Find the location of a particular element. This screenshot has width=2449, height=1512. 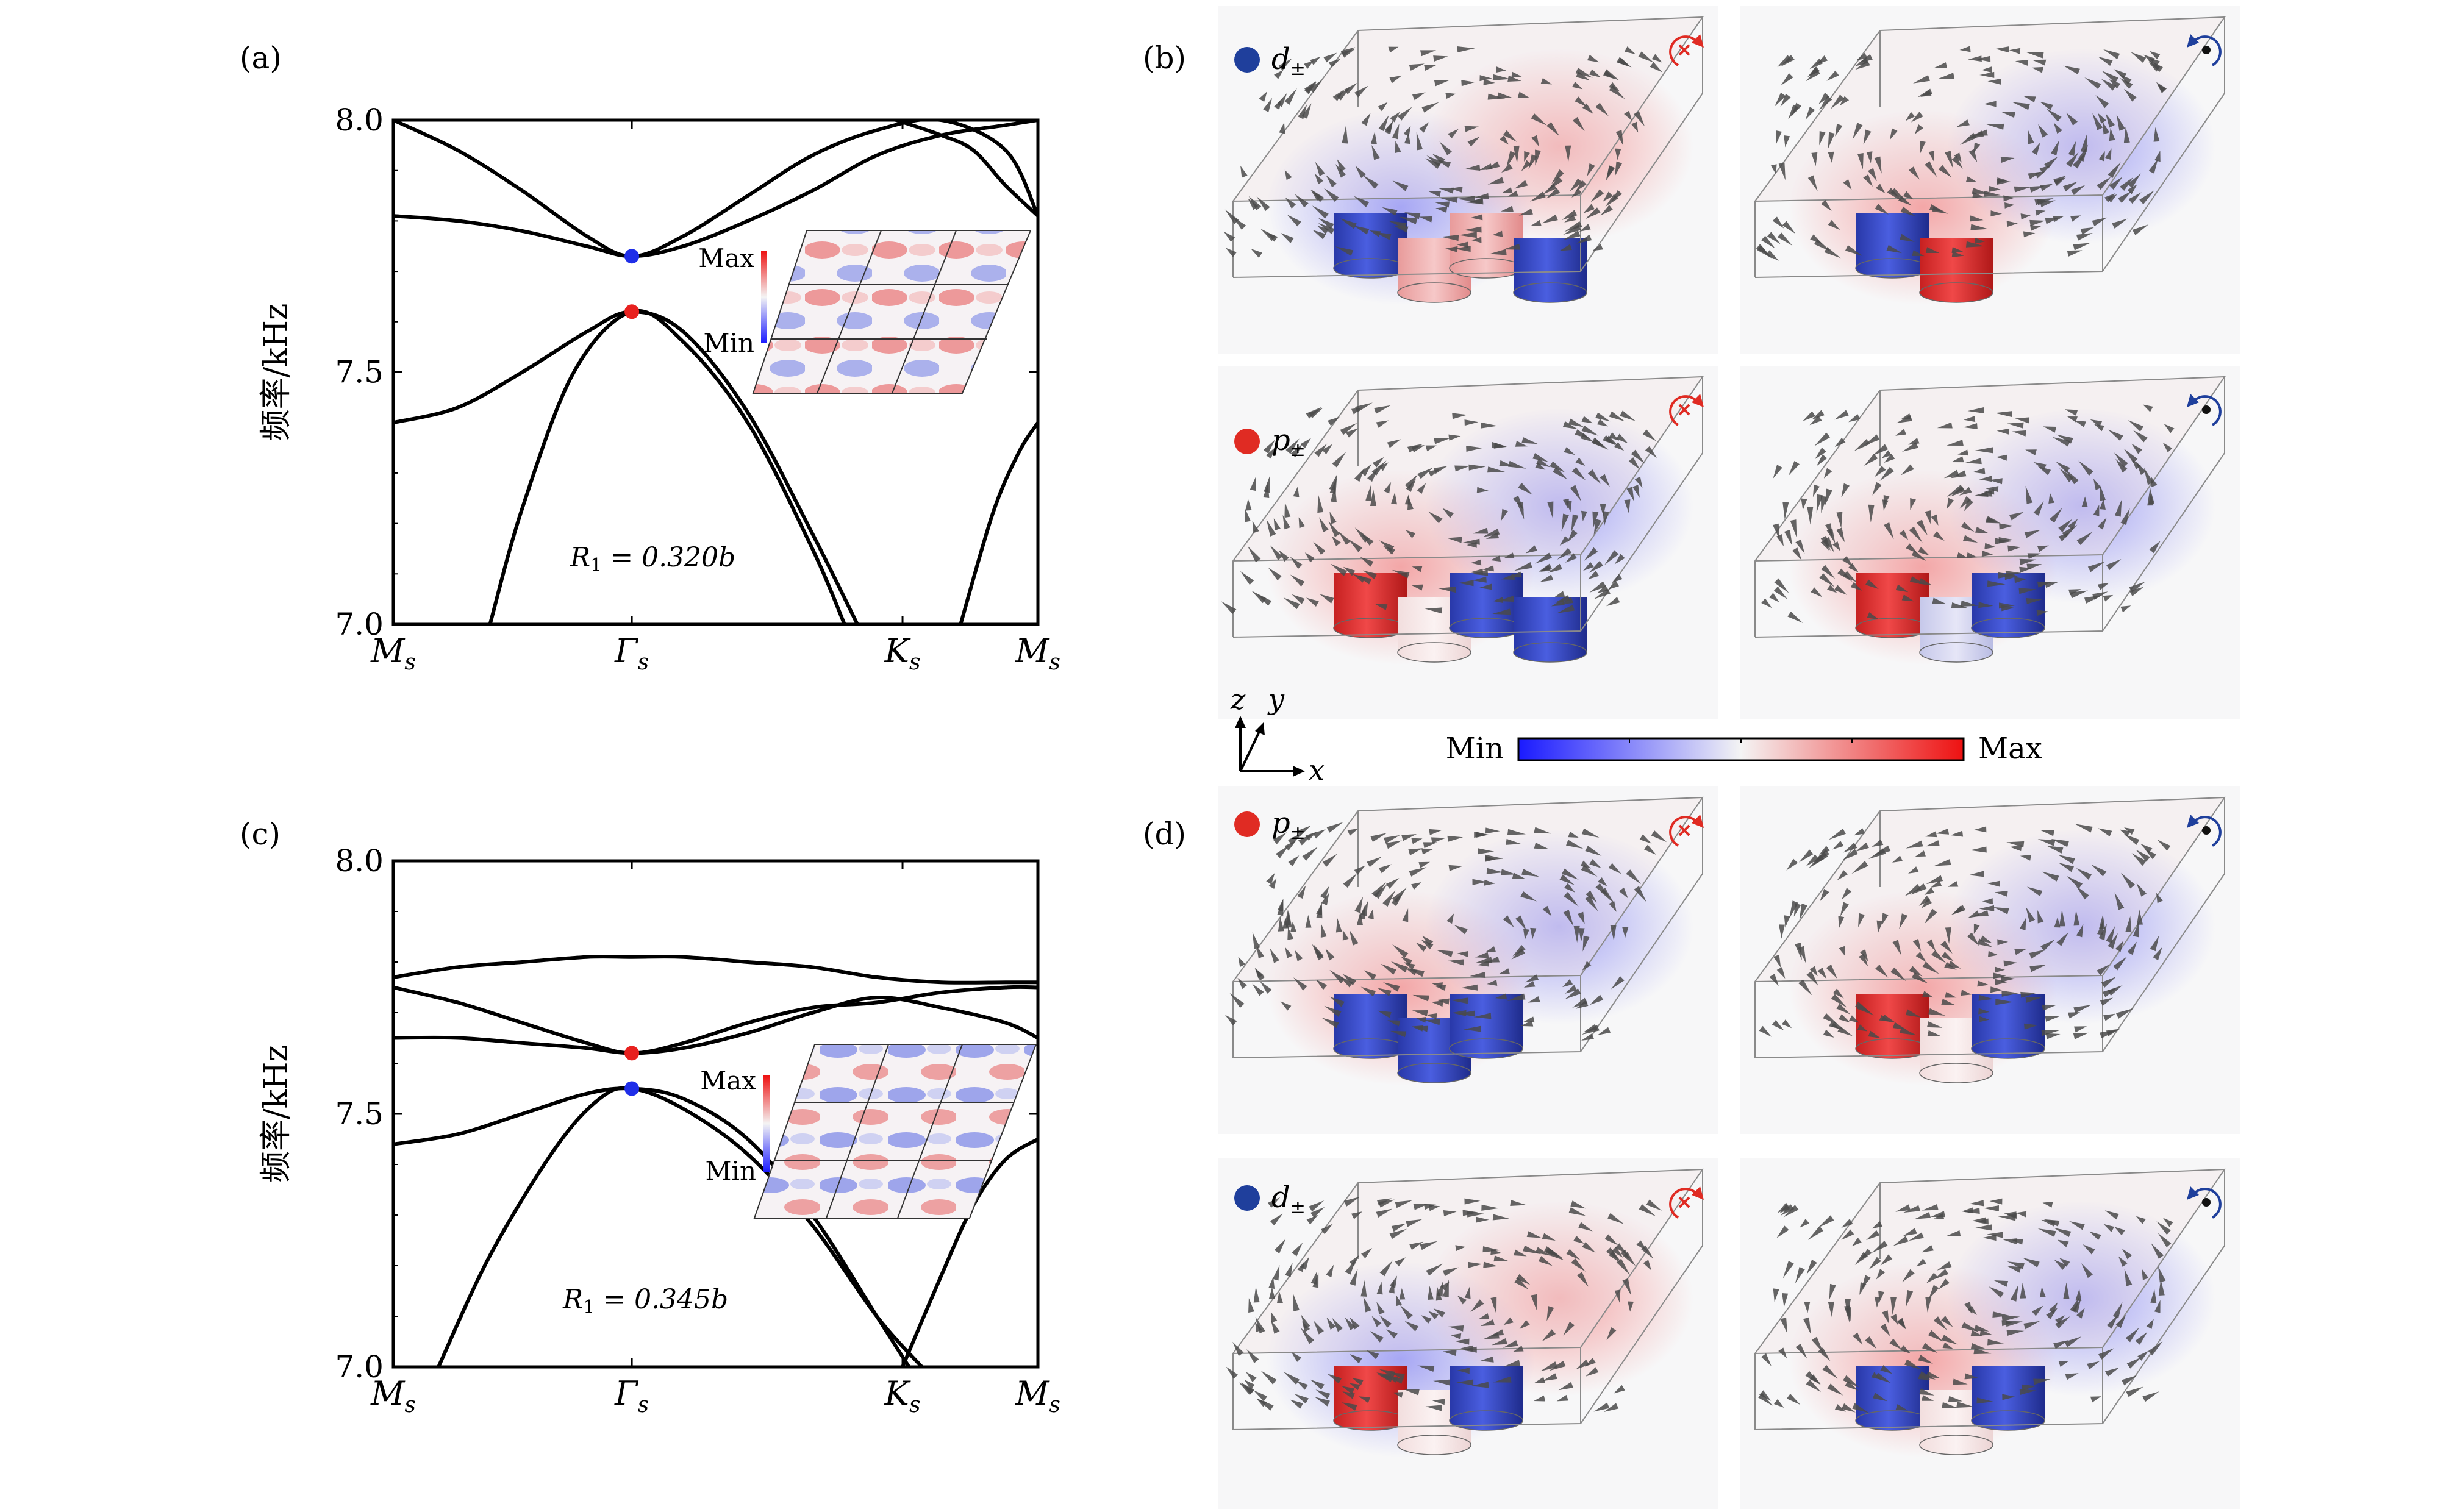

axis-y-arrow is located at coordinates (1260, 728).